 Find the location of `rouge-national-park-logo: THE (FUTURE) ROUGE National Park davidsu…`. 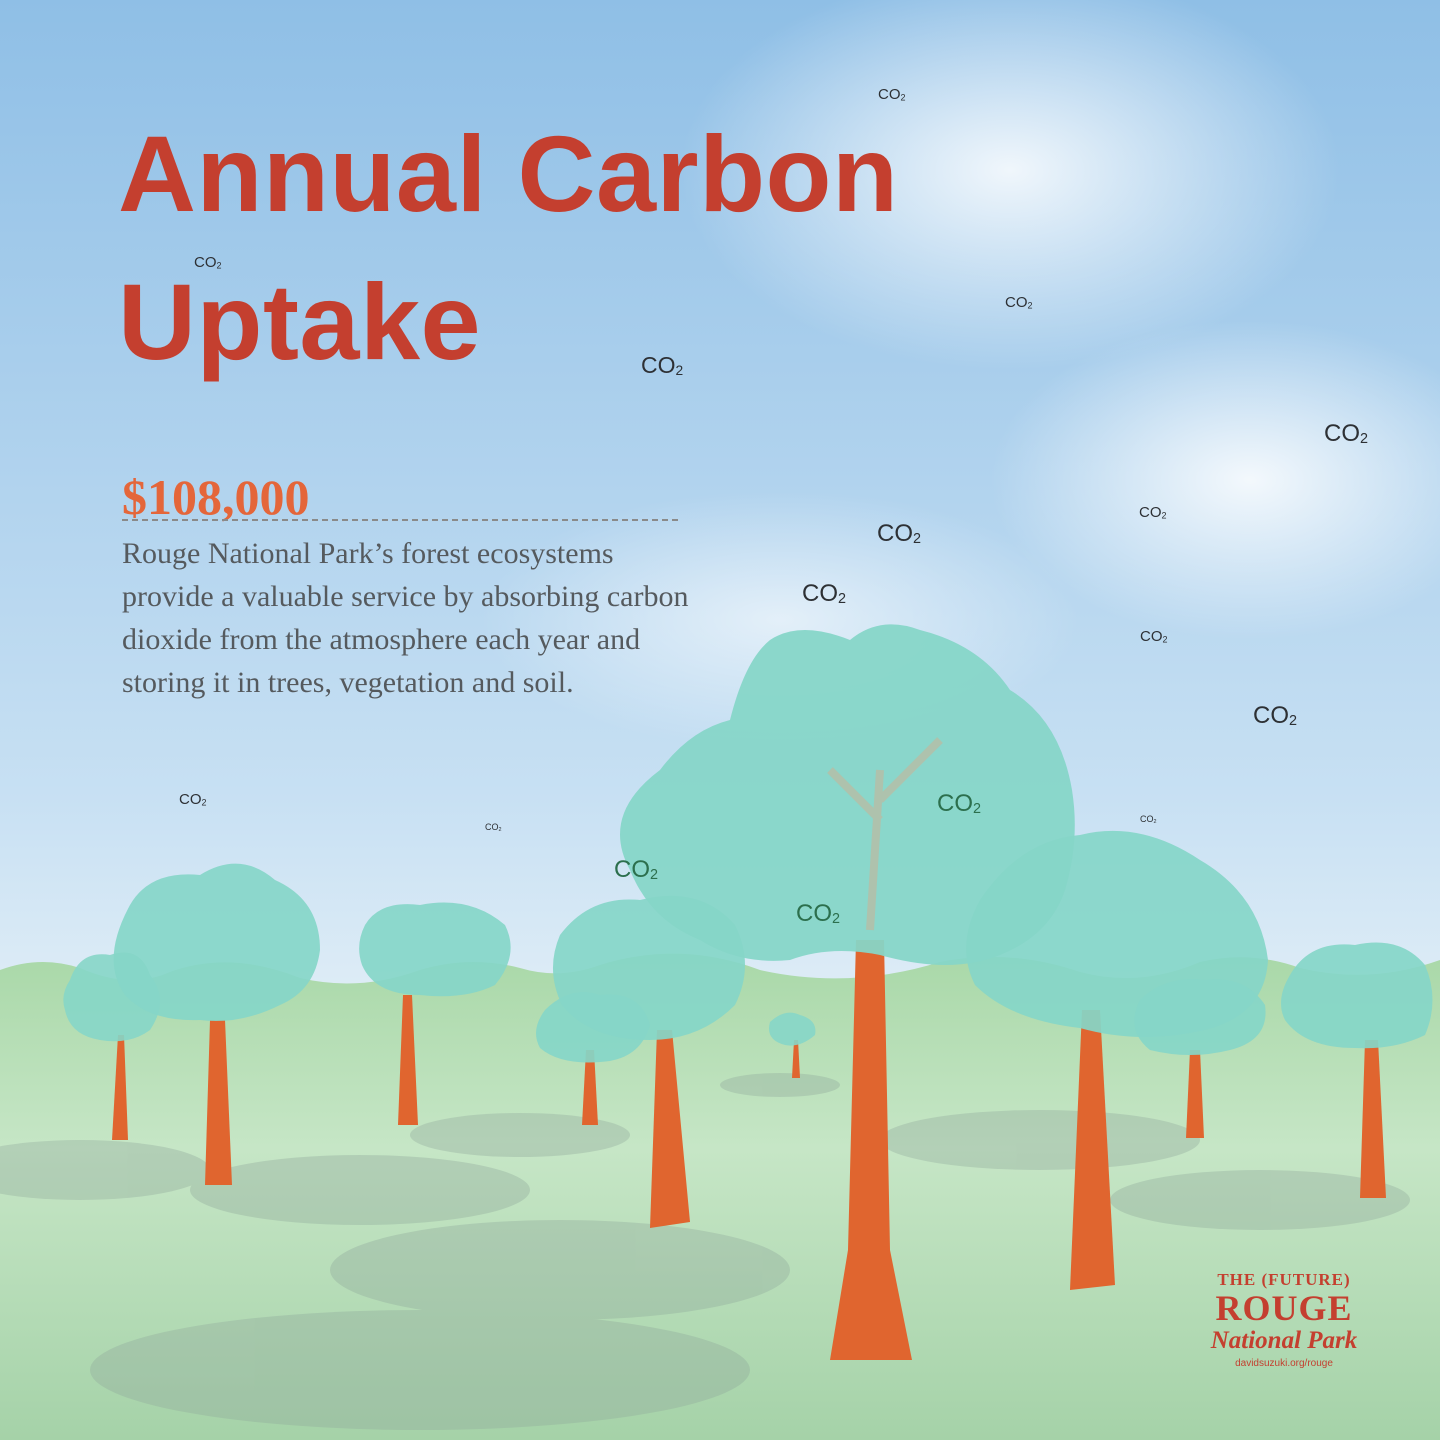

rouge-national-park-logo: THE (FUTURE) ROUGE National Park davidsu… is located at coordinates (1284, 1319).